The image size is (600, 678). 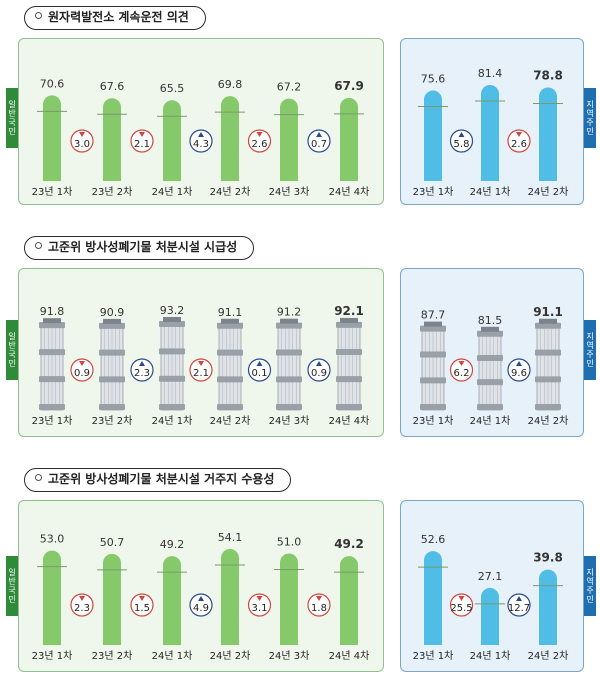 I want to click on data-label: 91.8, so click(x=52, y=311).